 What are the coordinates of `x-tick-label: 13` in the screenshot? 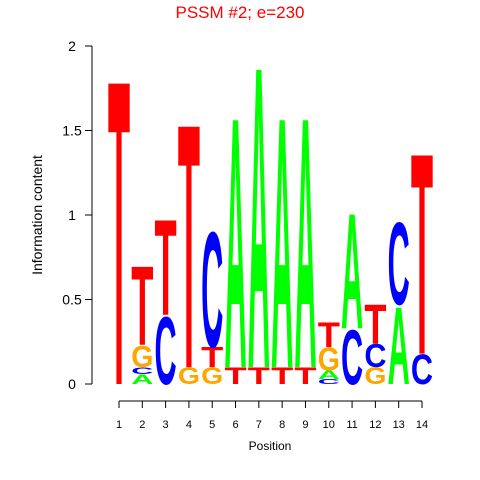 It's located at (399, 425).